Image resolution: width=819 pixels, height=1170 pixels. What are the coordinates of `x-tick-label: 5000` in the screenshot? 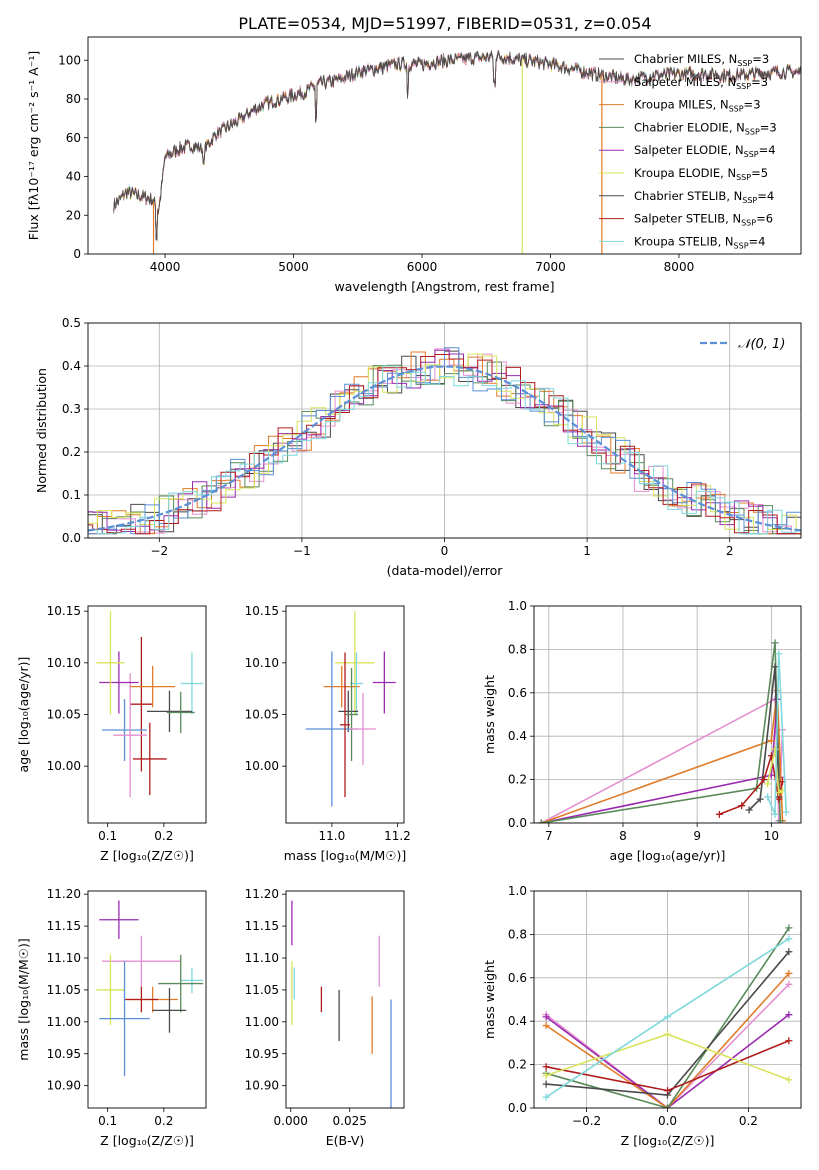 It's located at (293, 267).